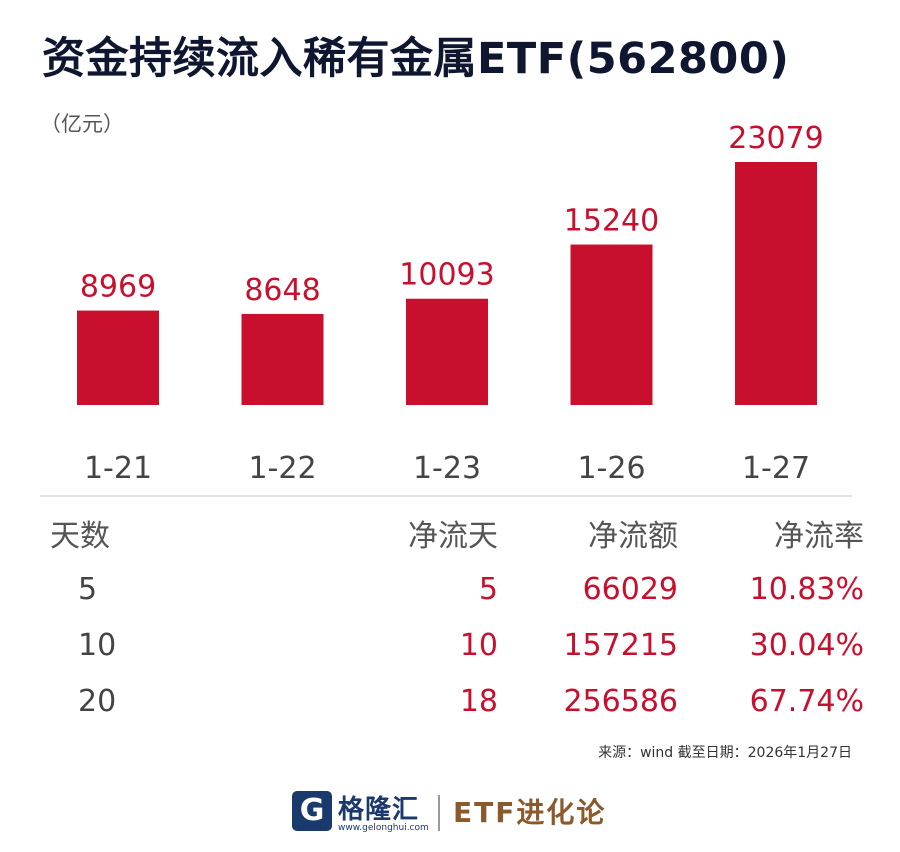 This screenshot has width=900, height=852. Describe the element at coordinates (478, 701) in the screenshot. I see `cell-net-inflow-days: 18` at that location.